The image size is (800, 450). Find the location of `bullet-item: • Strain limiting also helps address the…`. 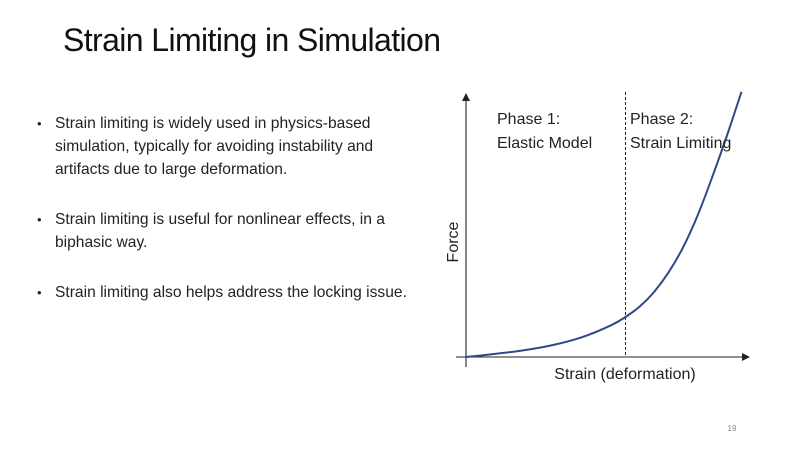

bullet-item: • Strain limiting also helps address the… is located at coordinates (226, 292).